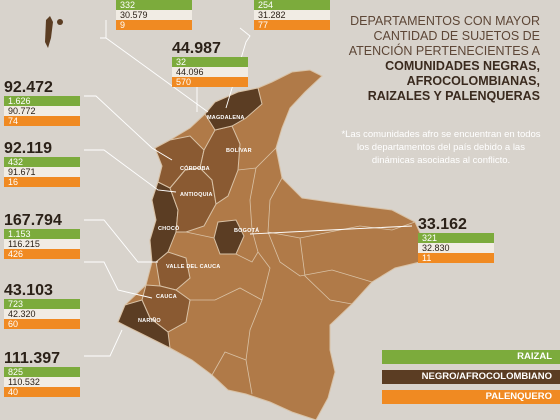 The image size is (560, 420). Describe the element at coordinates (453, 96) in the screenshot. I see `title-bold-line: RAIZALES Y PALENQUERAS` at that location.